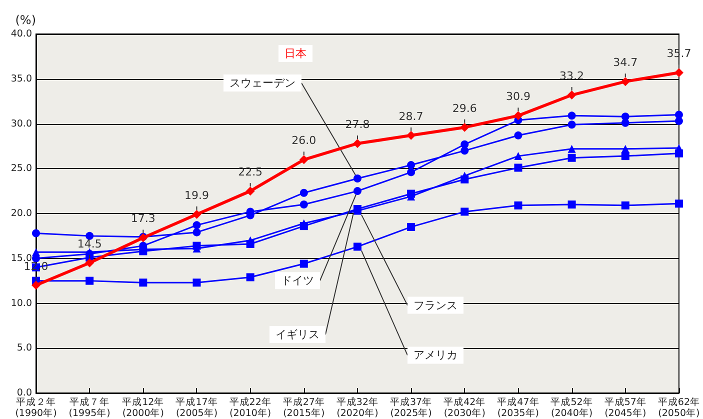 The height and width of the screenshot is (419, 703). I want to click on data-label: 29.6, so click(464, 108).